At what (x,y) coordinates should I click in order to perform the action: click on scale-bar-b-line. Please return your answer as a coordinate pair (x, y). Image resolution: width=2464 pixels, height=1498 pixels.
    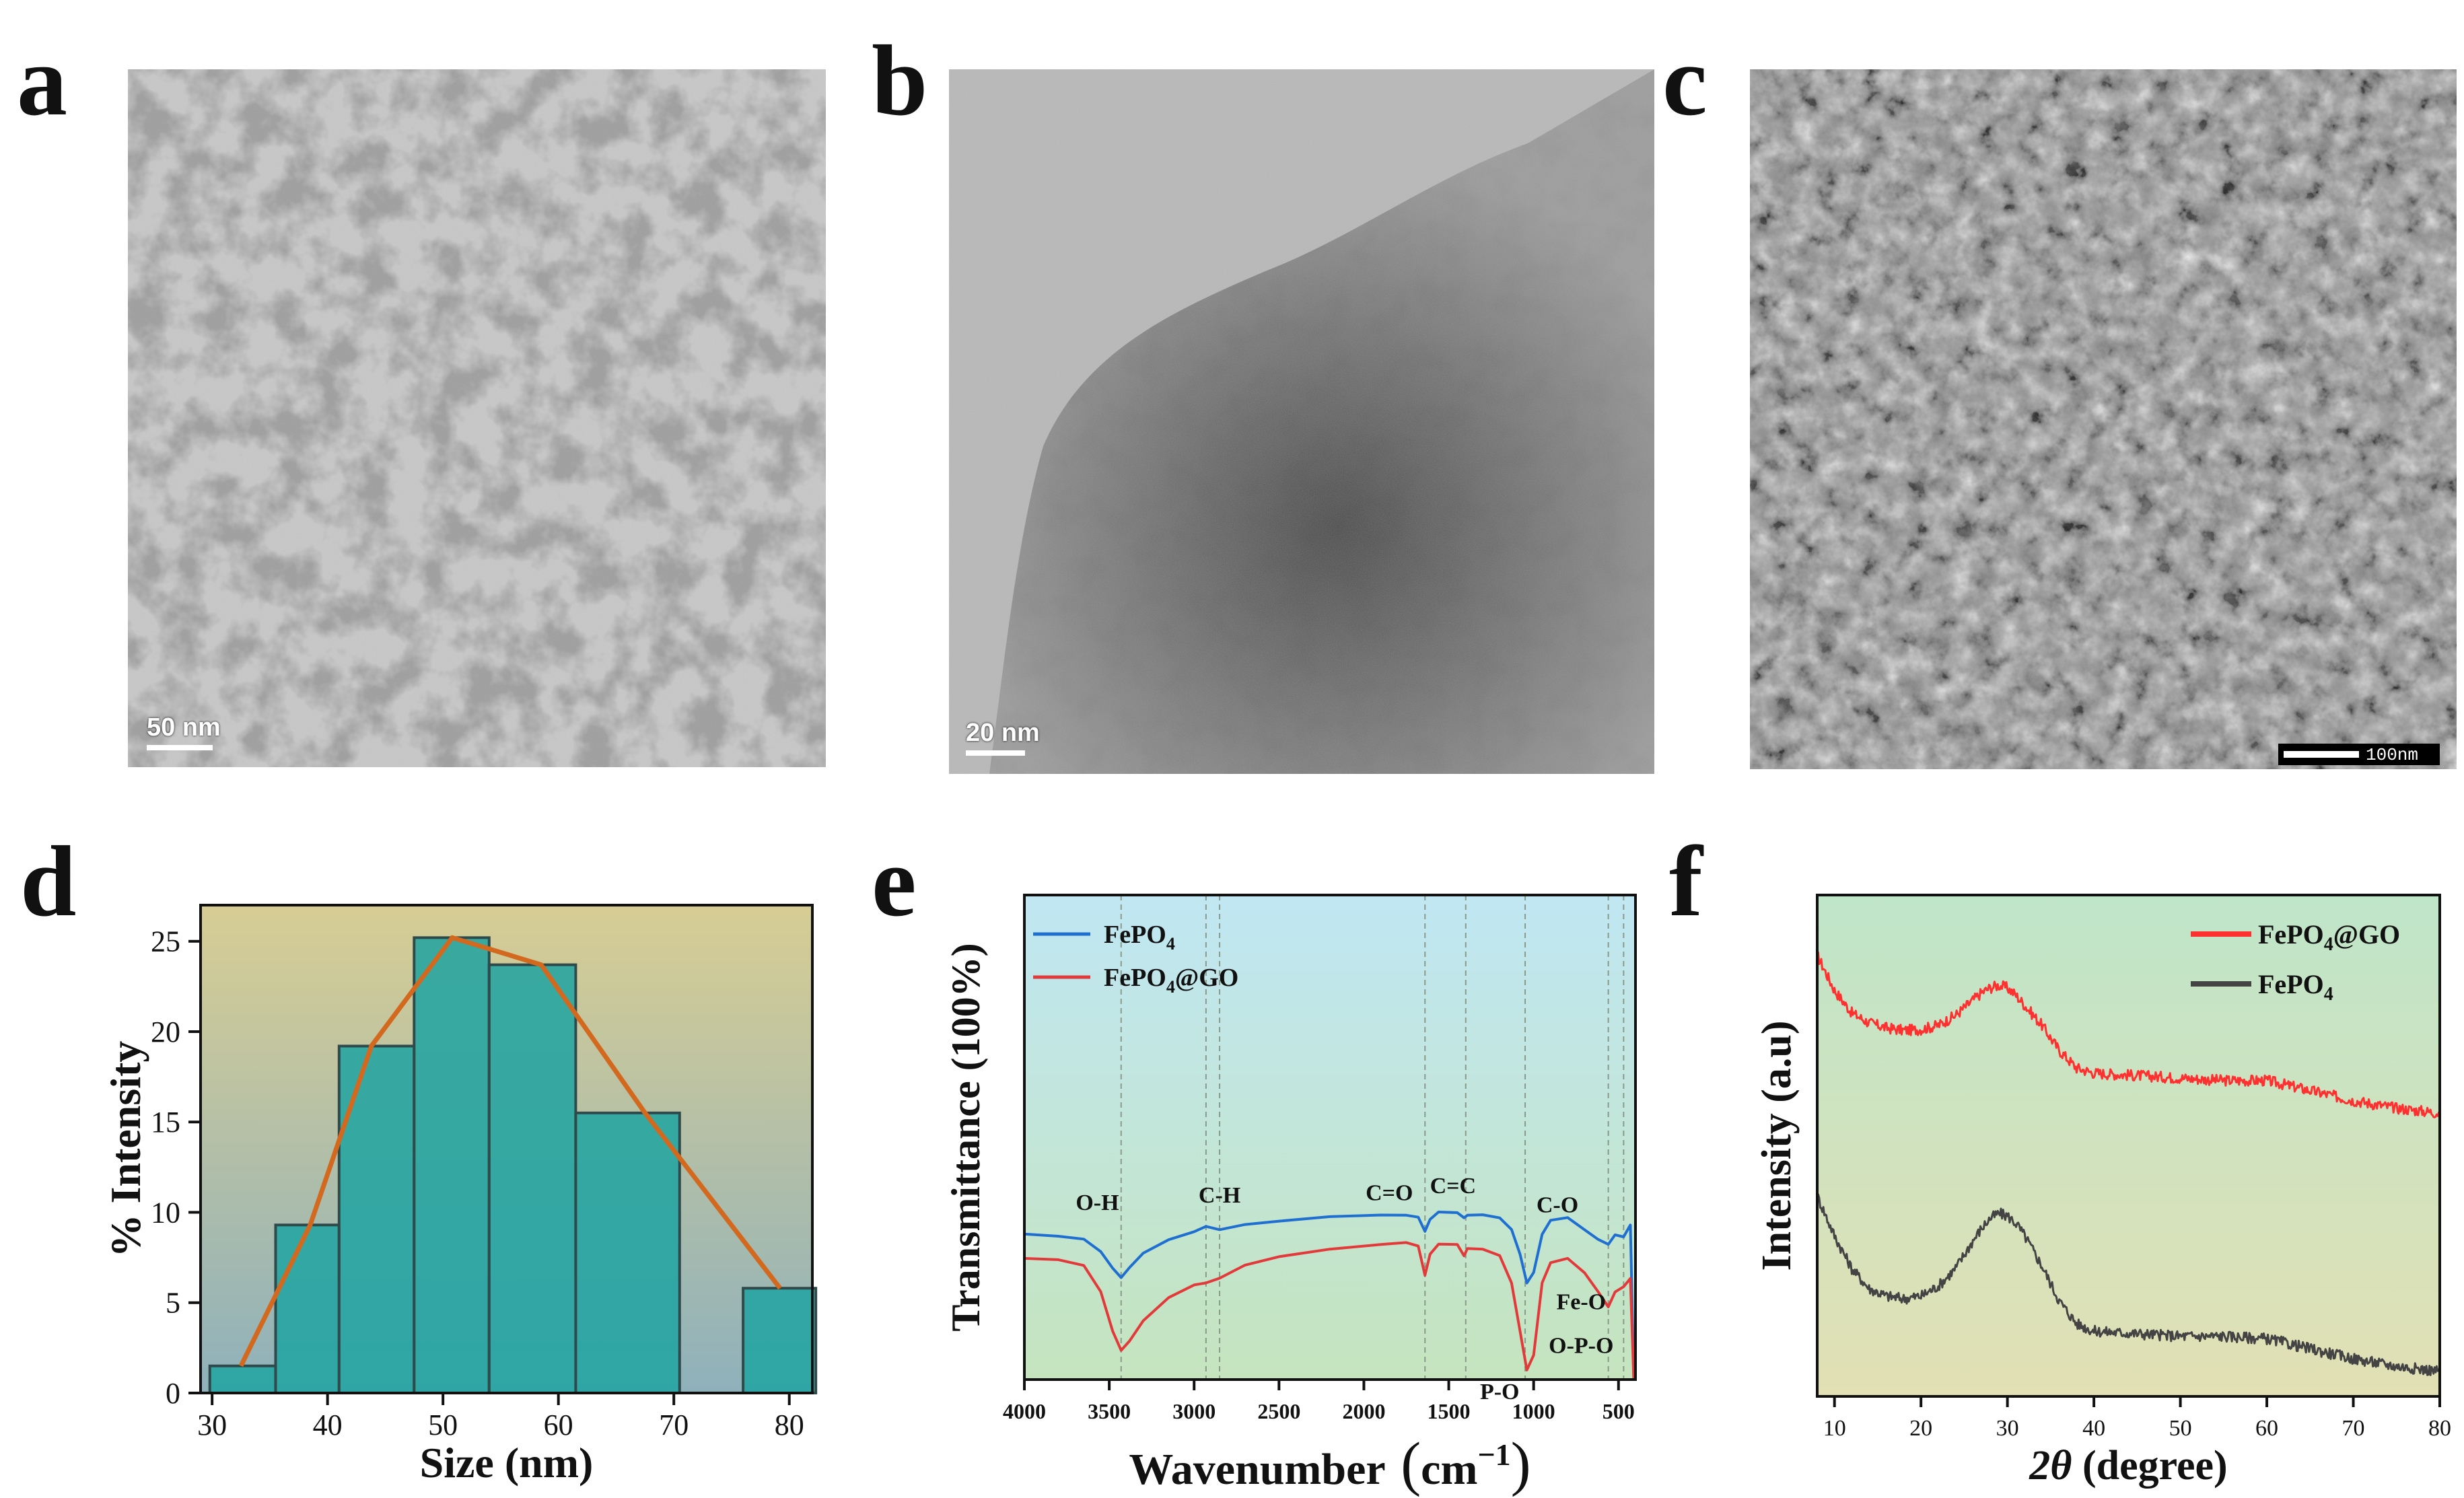
    Looking at the image, I should click on (995, 753).